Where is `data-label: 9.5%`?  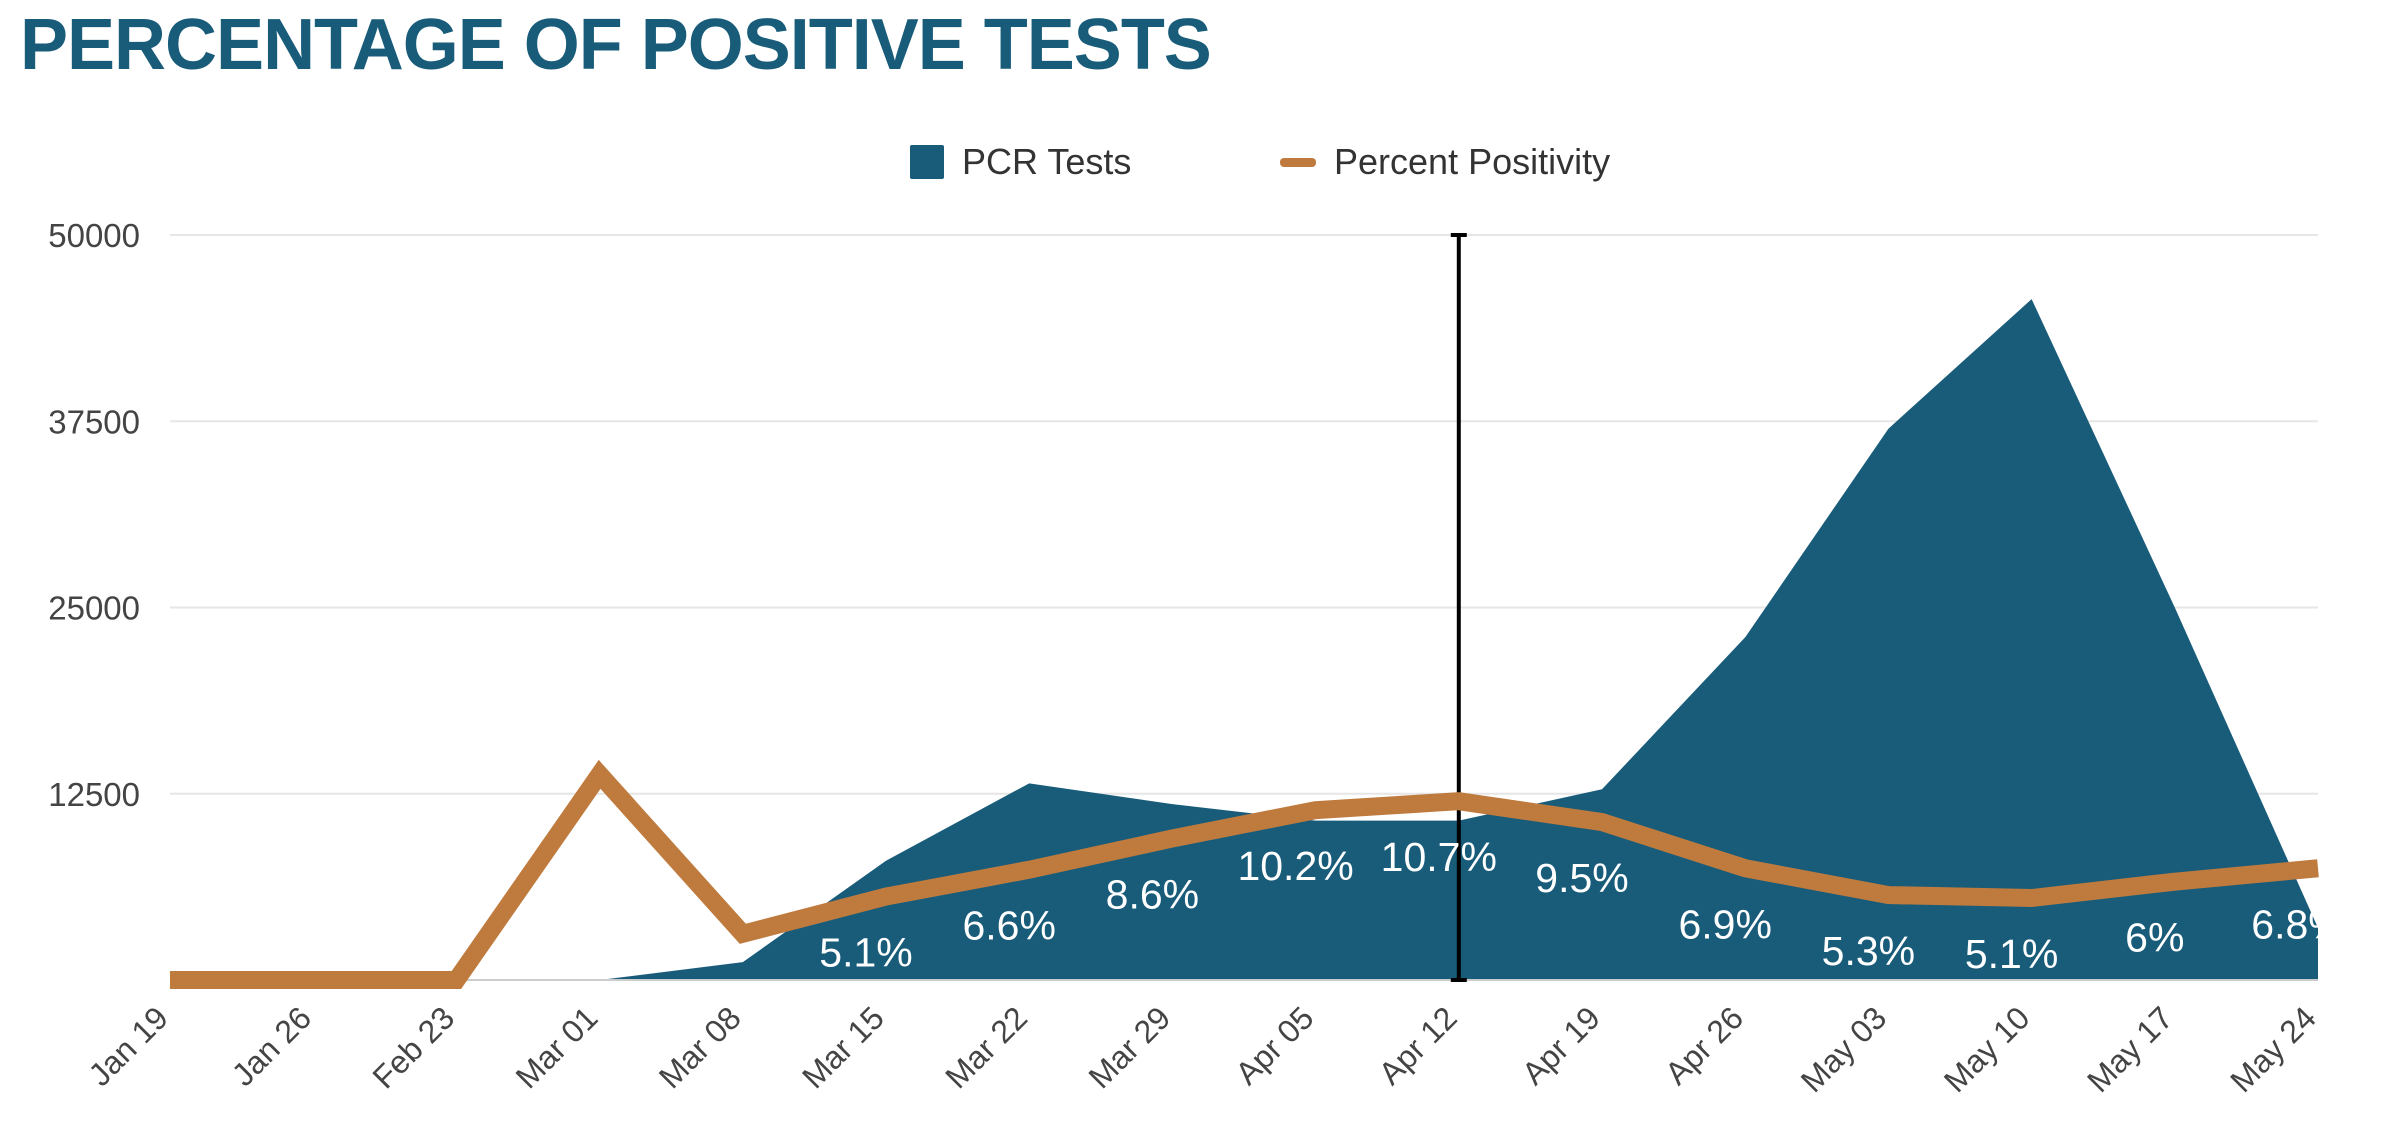
data-label: 9.5% is located at coordinates (1581, 878).